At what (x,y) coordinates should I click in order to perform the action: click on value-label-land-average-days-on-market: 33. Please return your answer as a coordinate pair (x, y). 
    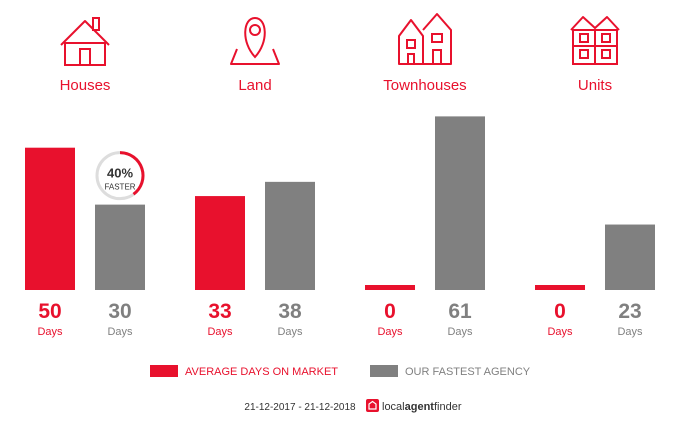
    Looking at the image, I should click on (219, 311).